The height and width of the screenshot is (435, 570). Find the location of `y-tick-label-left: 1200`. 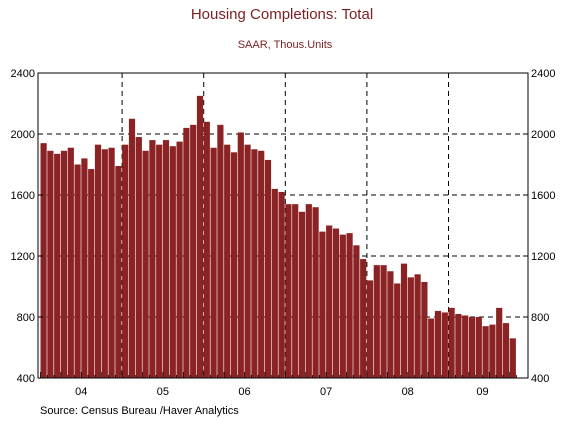

y-tick-label-left: 1200 is located at coordinates (23, 257).